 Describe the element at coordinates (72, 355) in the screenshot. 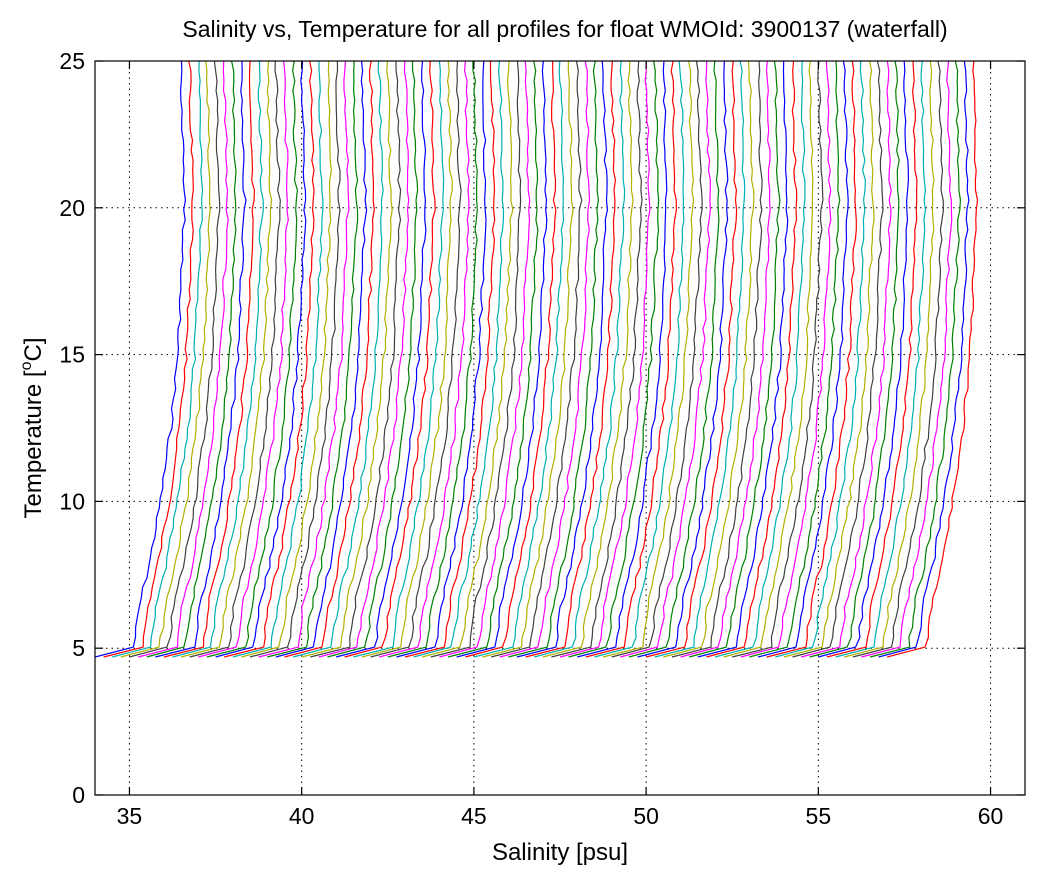

I see `y-tick-label: 15` at that location.